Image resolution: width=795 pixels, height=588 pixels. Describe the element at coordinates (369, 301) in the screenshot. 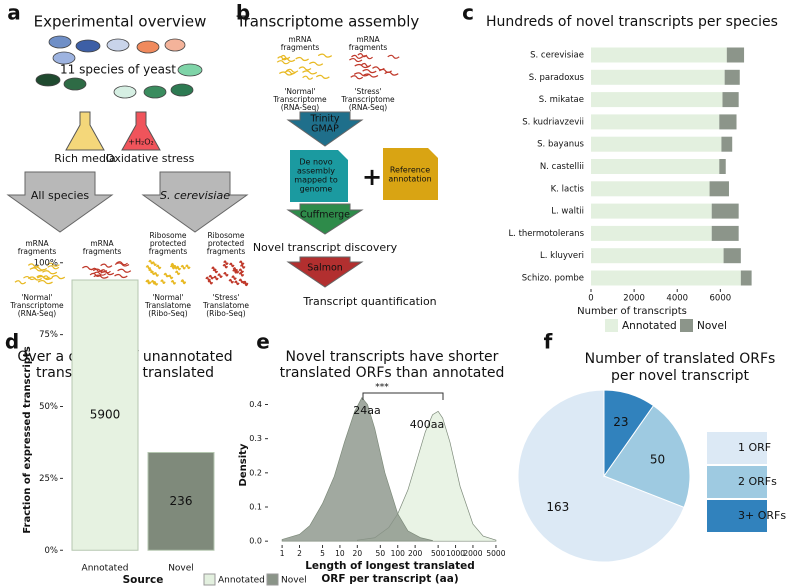

I see `step-output: Transcript quantification` at that location.